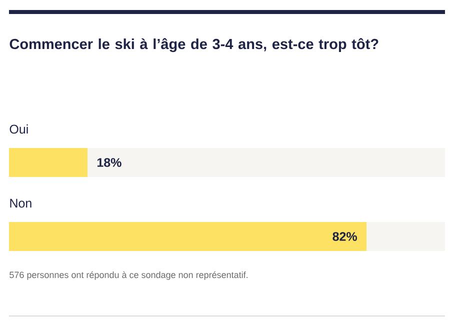 This screenshot has width=453, height=327. What do you see at coordinates (109, 162) in the screenshot?
I see `data-label: 18%` at bounding box center [109, 162].